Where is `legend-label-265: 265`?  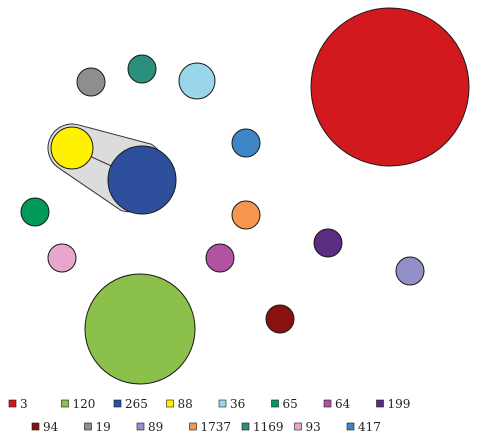
legend-label-265: 265 is located at coordinates (136, 404).